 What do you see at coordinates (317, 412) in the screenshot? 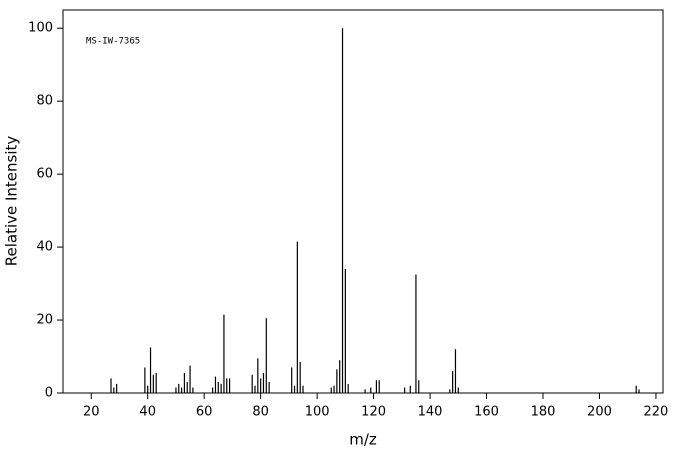
I see `x-tick-label: 100` at bounding box center [317, 412].